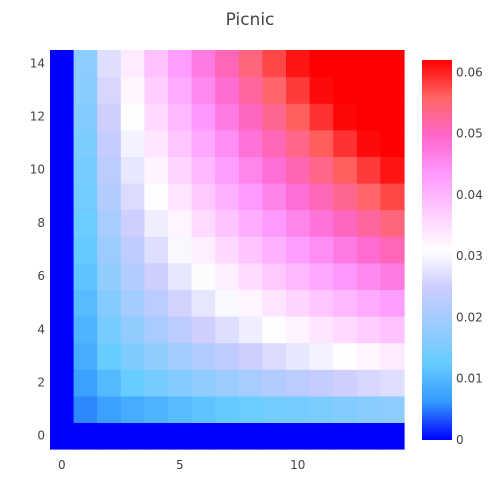 This screenshot has width=500, height=500. I want to click on colorbar-tick-label: 0.01, so click(469, 379).